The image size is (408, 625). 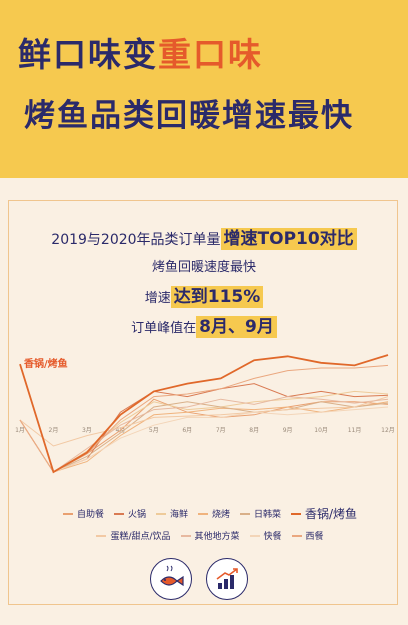 What do you see at coordinates (321, 430) in the screenshot?
I see `x-tick-label: 10月` at bounding box center [321, 430].